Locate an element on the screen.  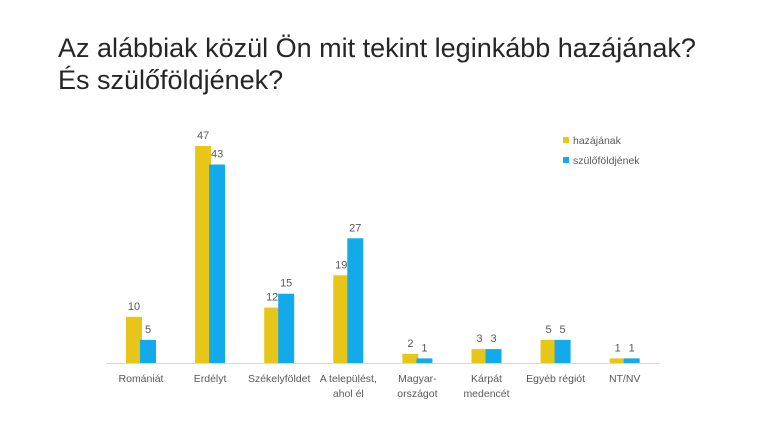
value-label-s1-c7: 5 is located at coordinates (549, 330).